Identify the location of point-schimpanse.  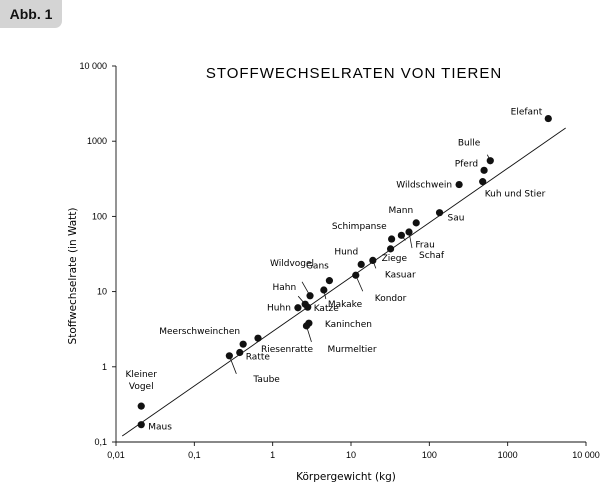
(392, 239).